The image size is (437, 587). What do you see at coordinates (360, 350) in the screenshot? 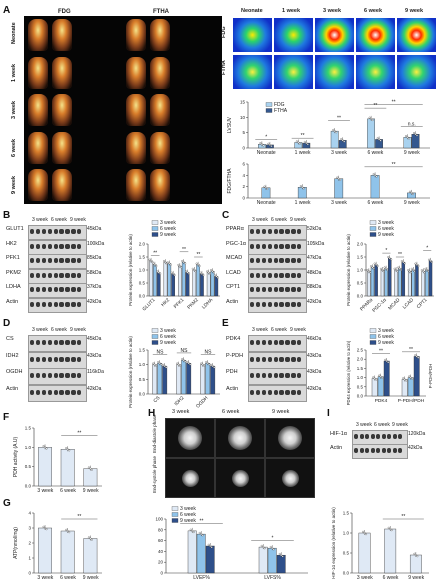
I see `y-tick-label: 2.5` at bounding box center [360, 350].